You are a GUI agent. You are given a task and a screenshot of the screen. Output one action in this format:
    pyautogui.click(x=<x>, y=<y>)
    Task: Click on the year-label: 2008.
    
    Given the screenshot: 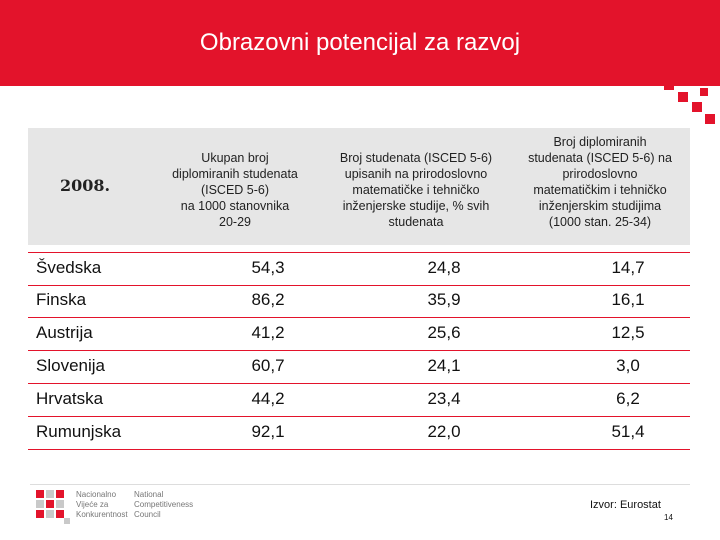 What is the action you would take?
    pyautogui.click(x=85, y=185)
    